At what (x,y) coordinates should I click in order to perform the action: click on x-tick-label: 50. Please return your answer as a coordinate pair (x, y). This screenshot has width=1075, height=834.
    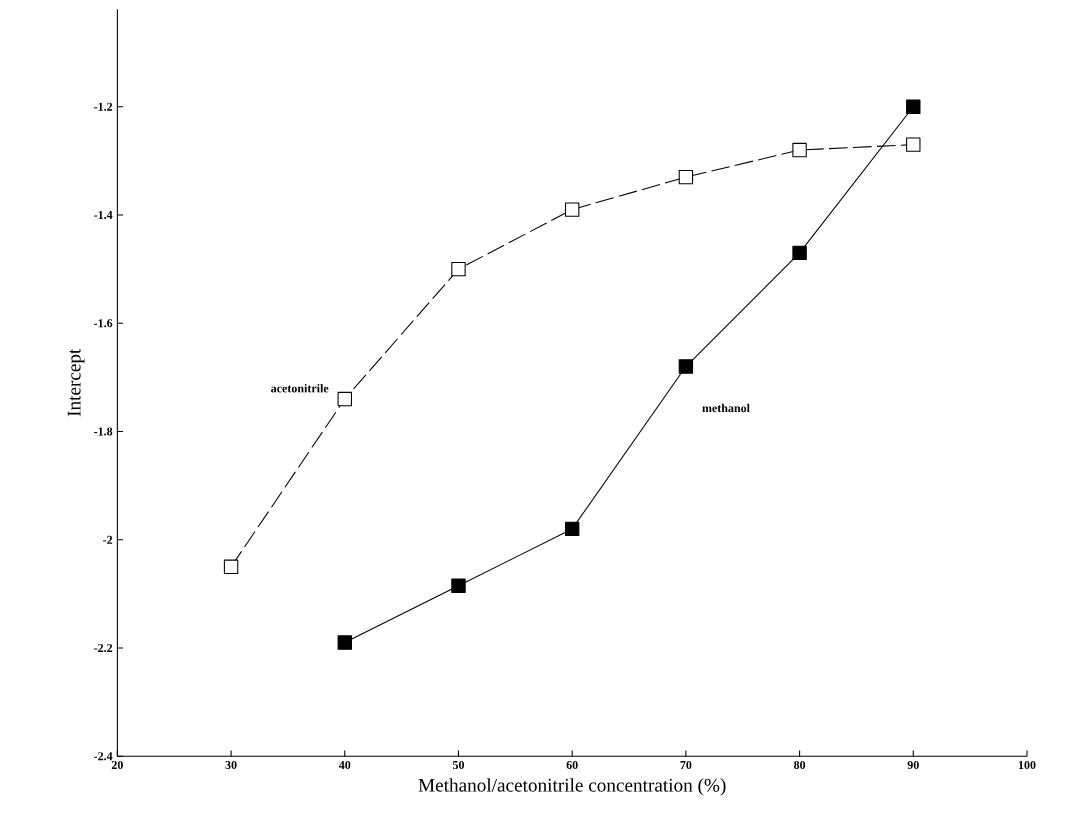
    Looking at the image, I should click on (458, 765).